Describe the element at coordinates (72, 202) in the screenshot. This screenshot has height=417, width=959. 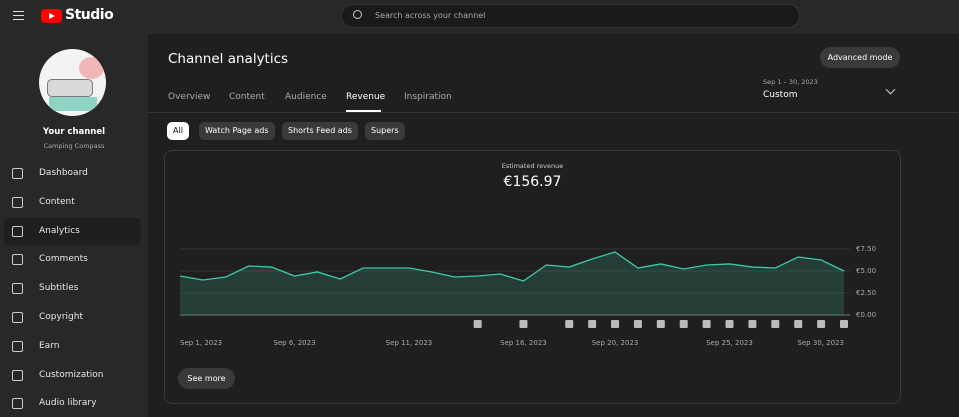
I see `nav-item: Content` at that location.